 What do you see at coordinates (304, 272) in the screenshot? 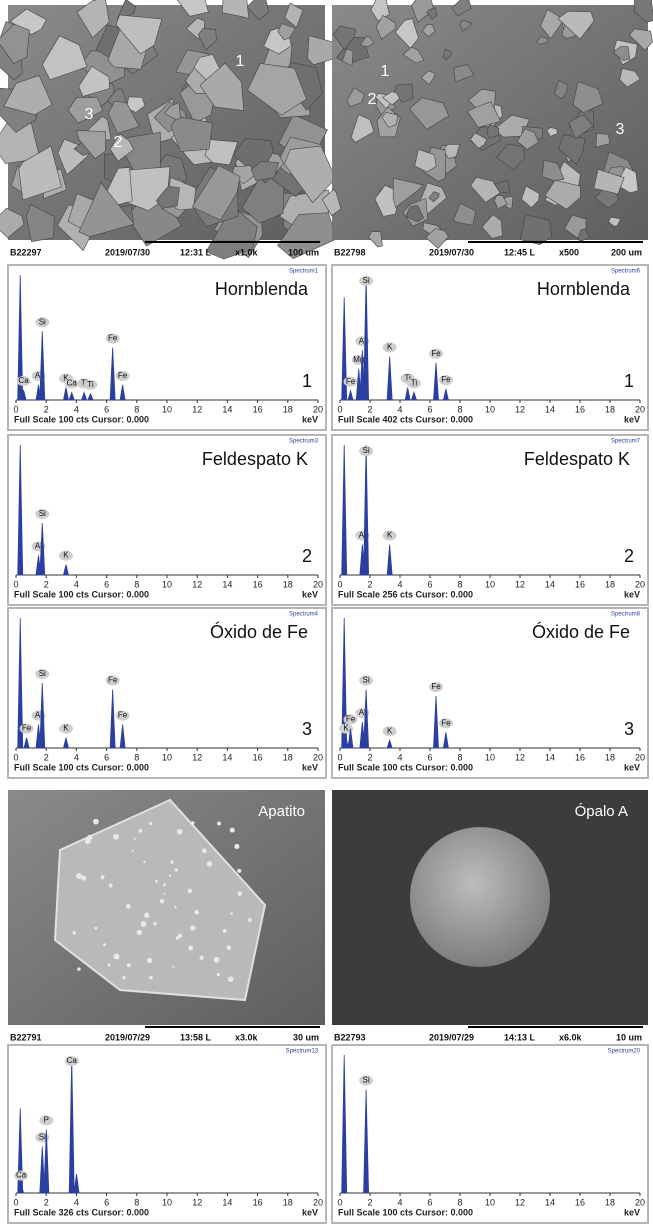
I see `spectrum-tag: Spectrum1` at bounding box center [304, 272].